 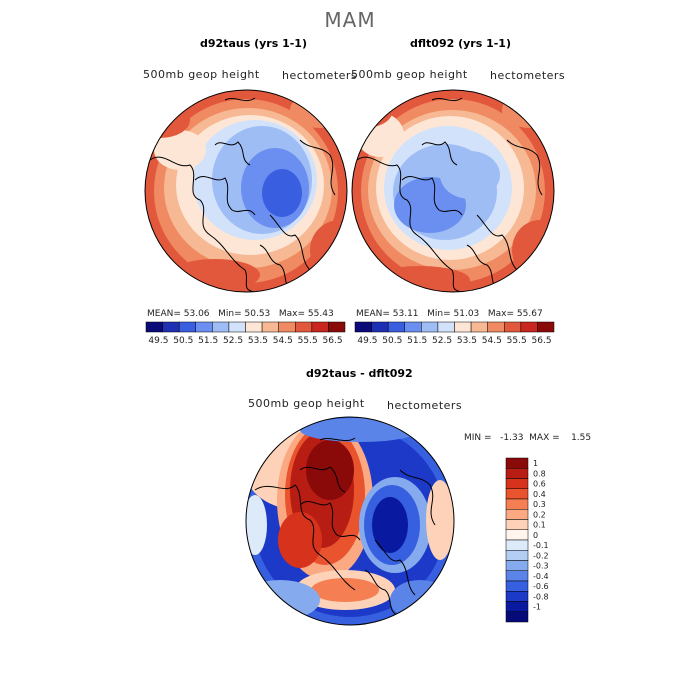 What do you see at coordinates (542, 341) in the screenshot?
I see `panel2-colorbar-tick-label: 56.5` at bounding box center [542, 341].